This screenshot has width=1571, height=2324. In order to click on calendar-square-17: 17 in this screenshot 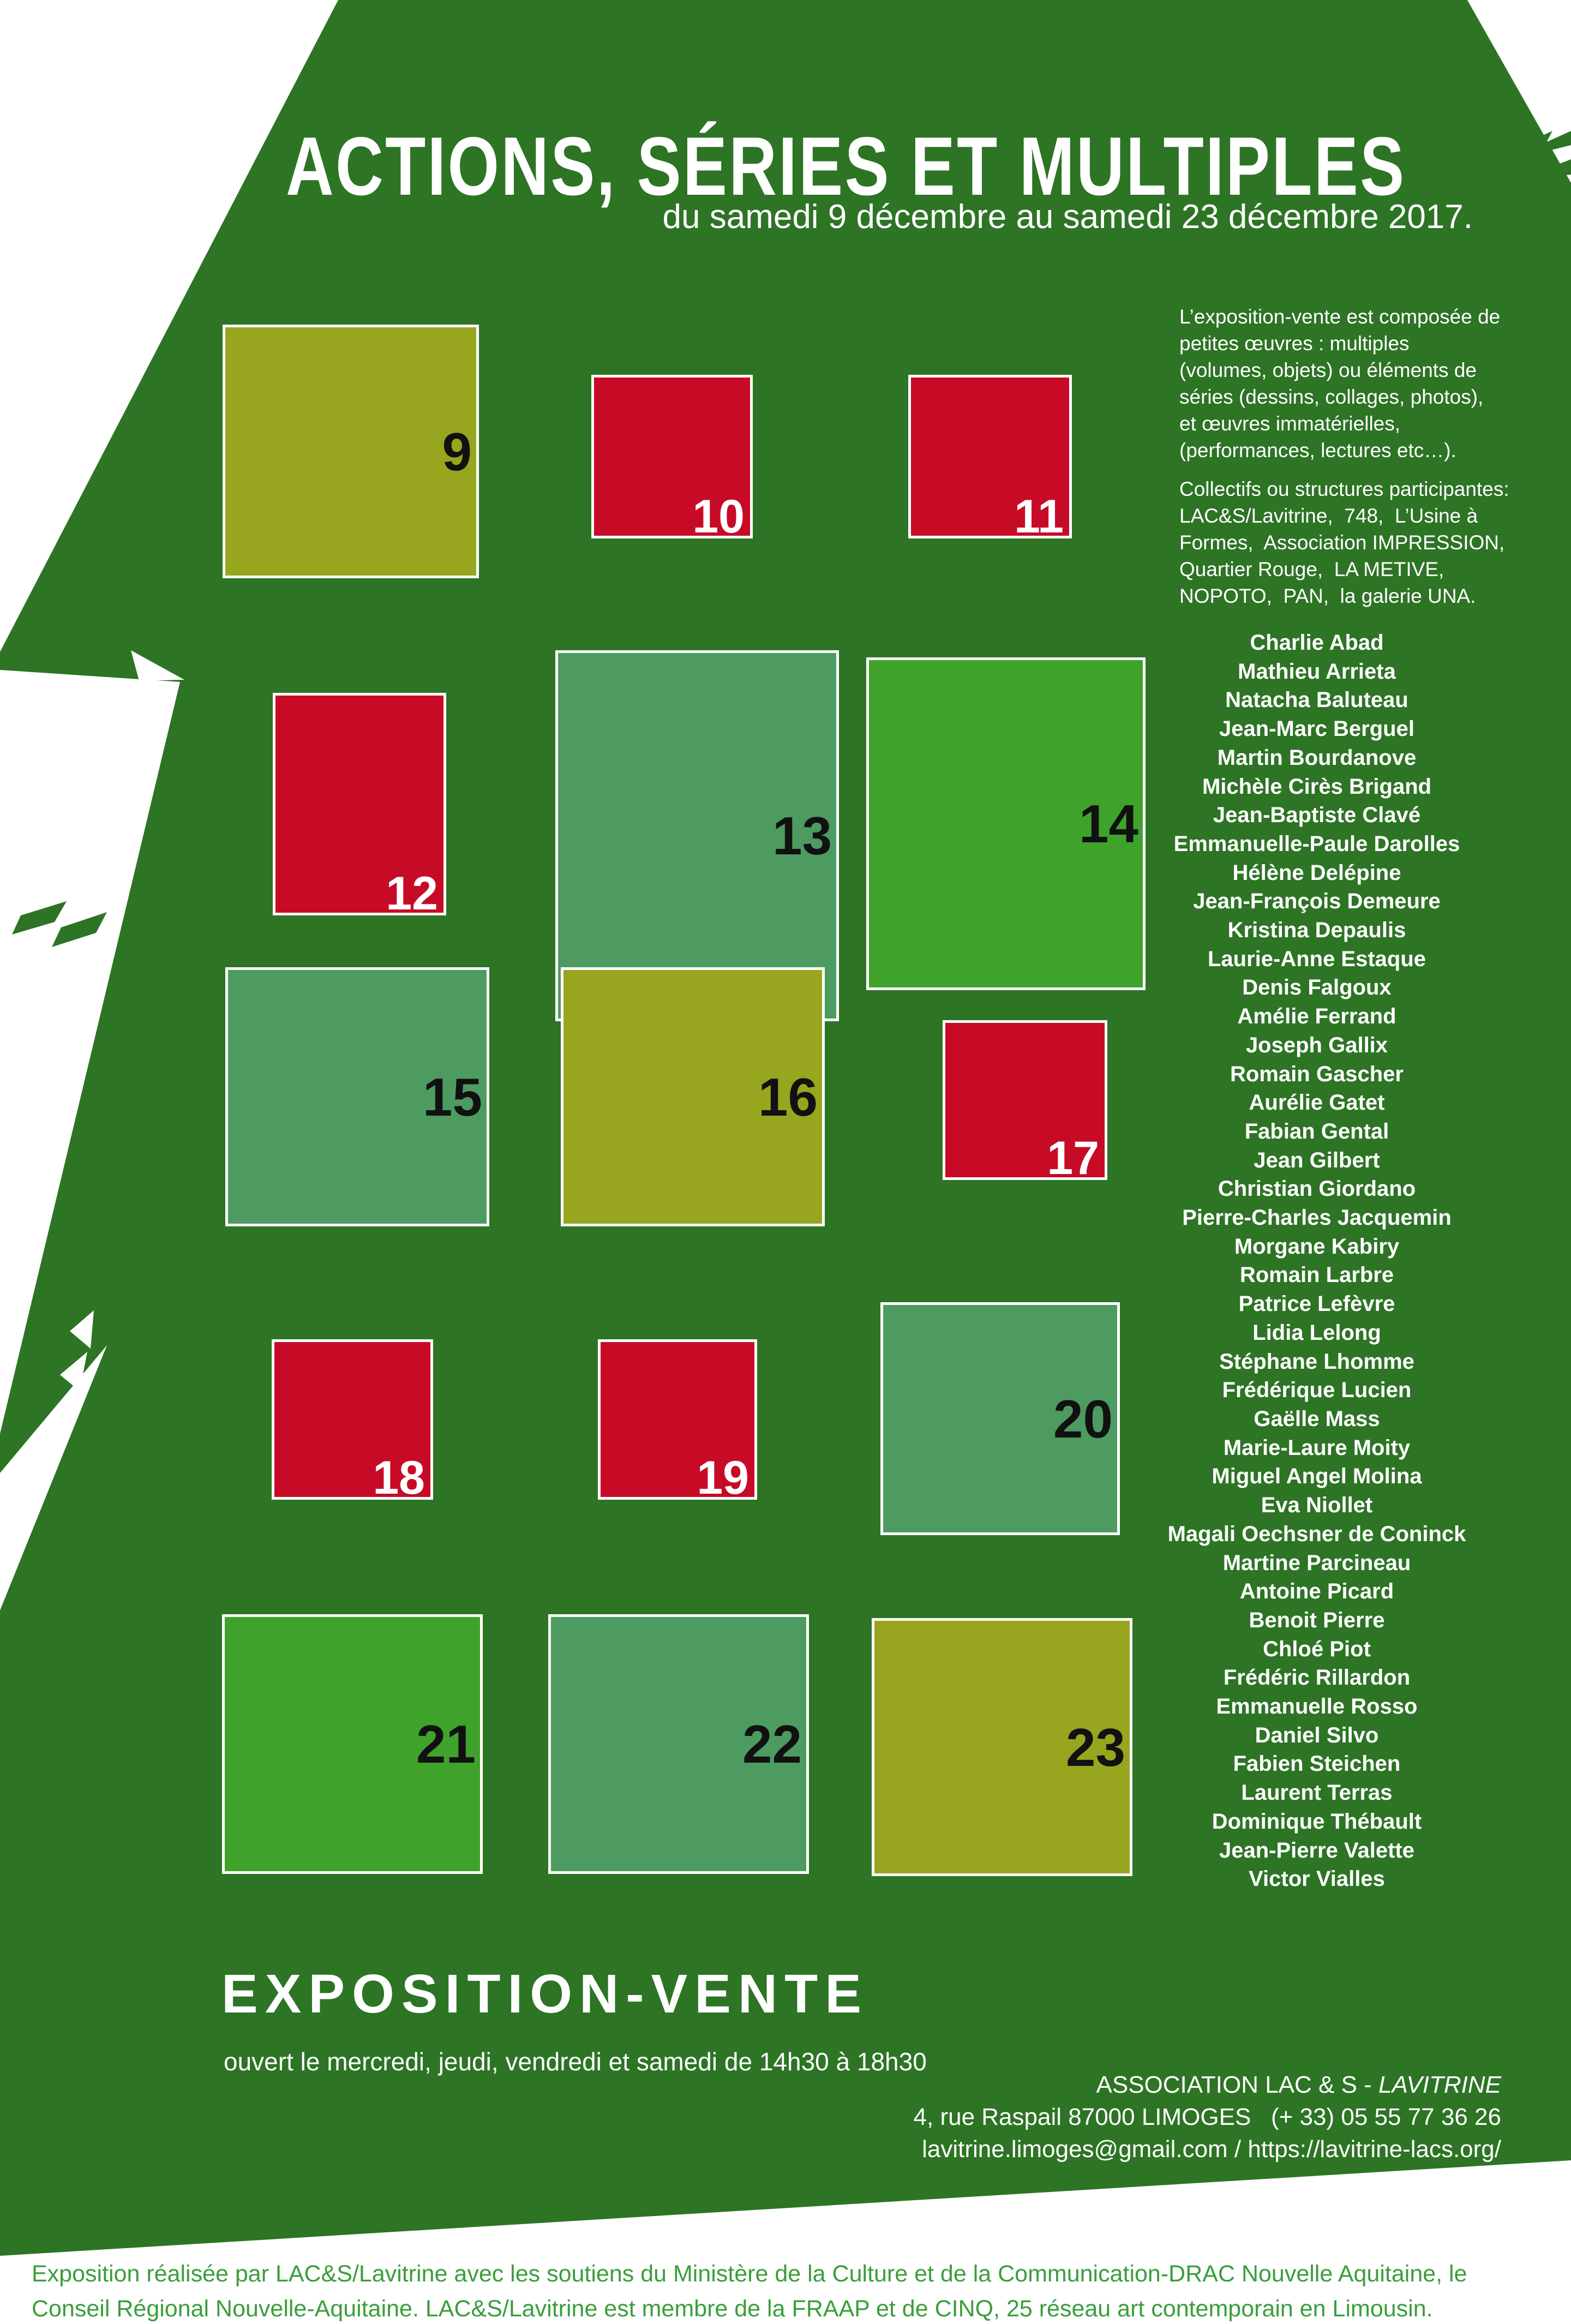, I will do `click(1025, 1102)`.